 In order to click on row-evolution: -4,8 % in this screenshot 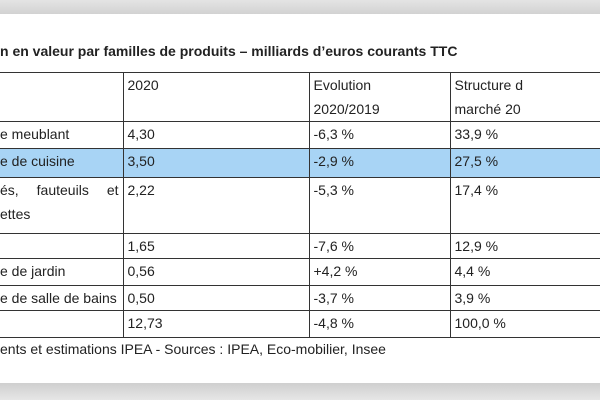, I will do `click(379, 324)`.